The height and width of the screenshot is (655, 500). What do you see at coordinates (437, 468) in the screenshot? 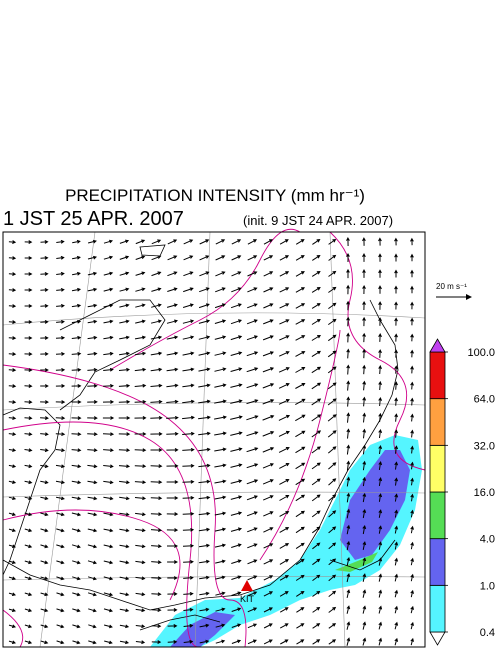
I see `colorbar-band` at bounding box center [437, 468].